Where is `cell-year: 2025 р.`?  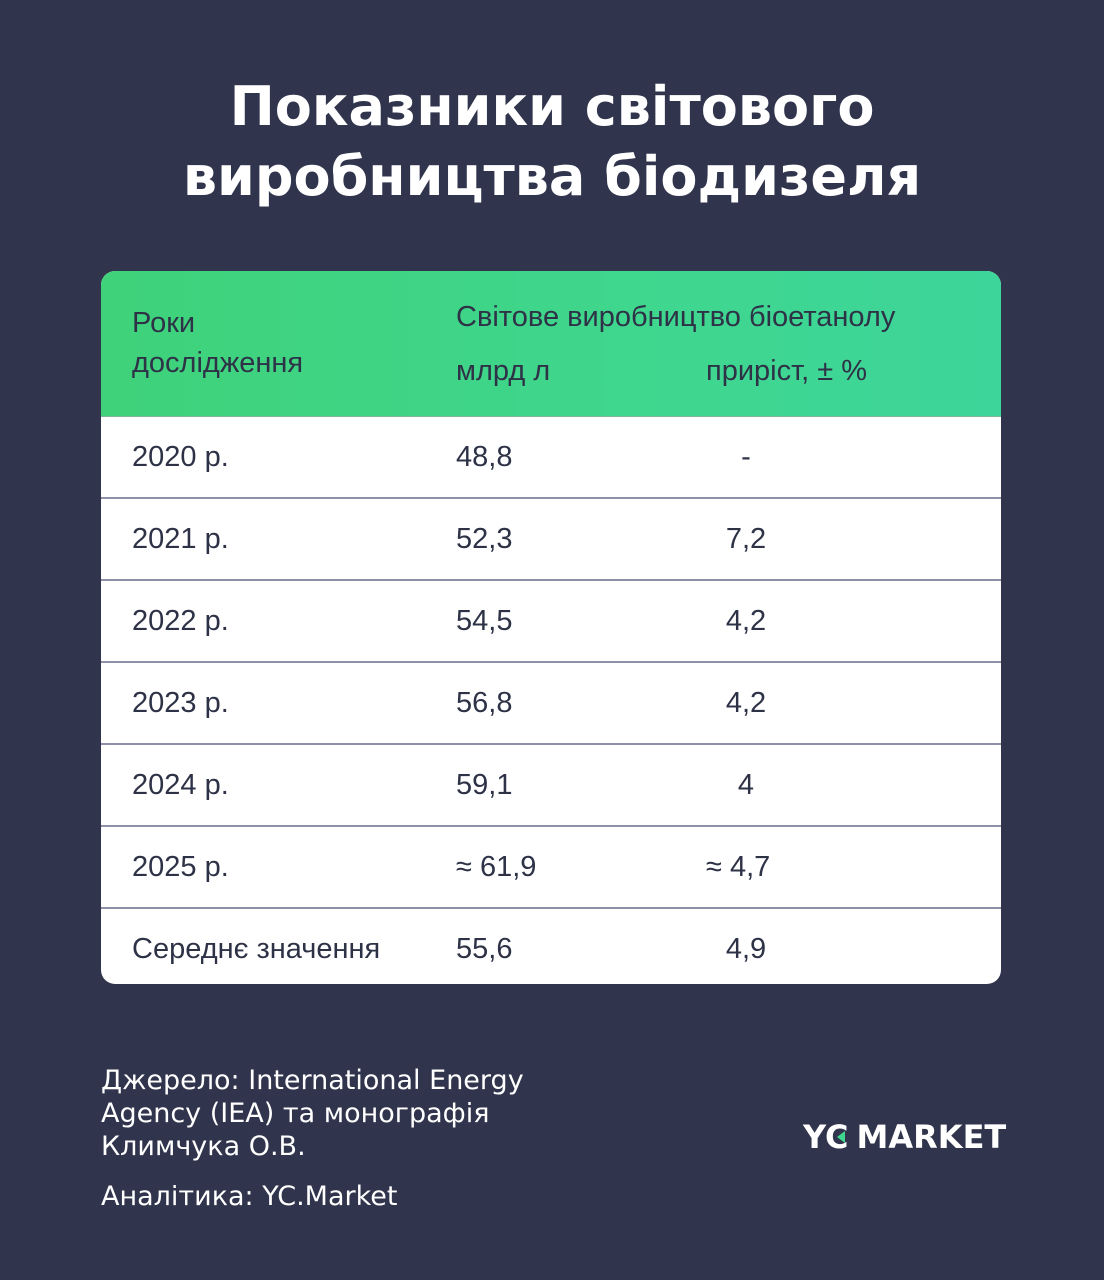
cell-year: 2025 р. is located at coordinates (180, 867).